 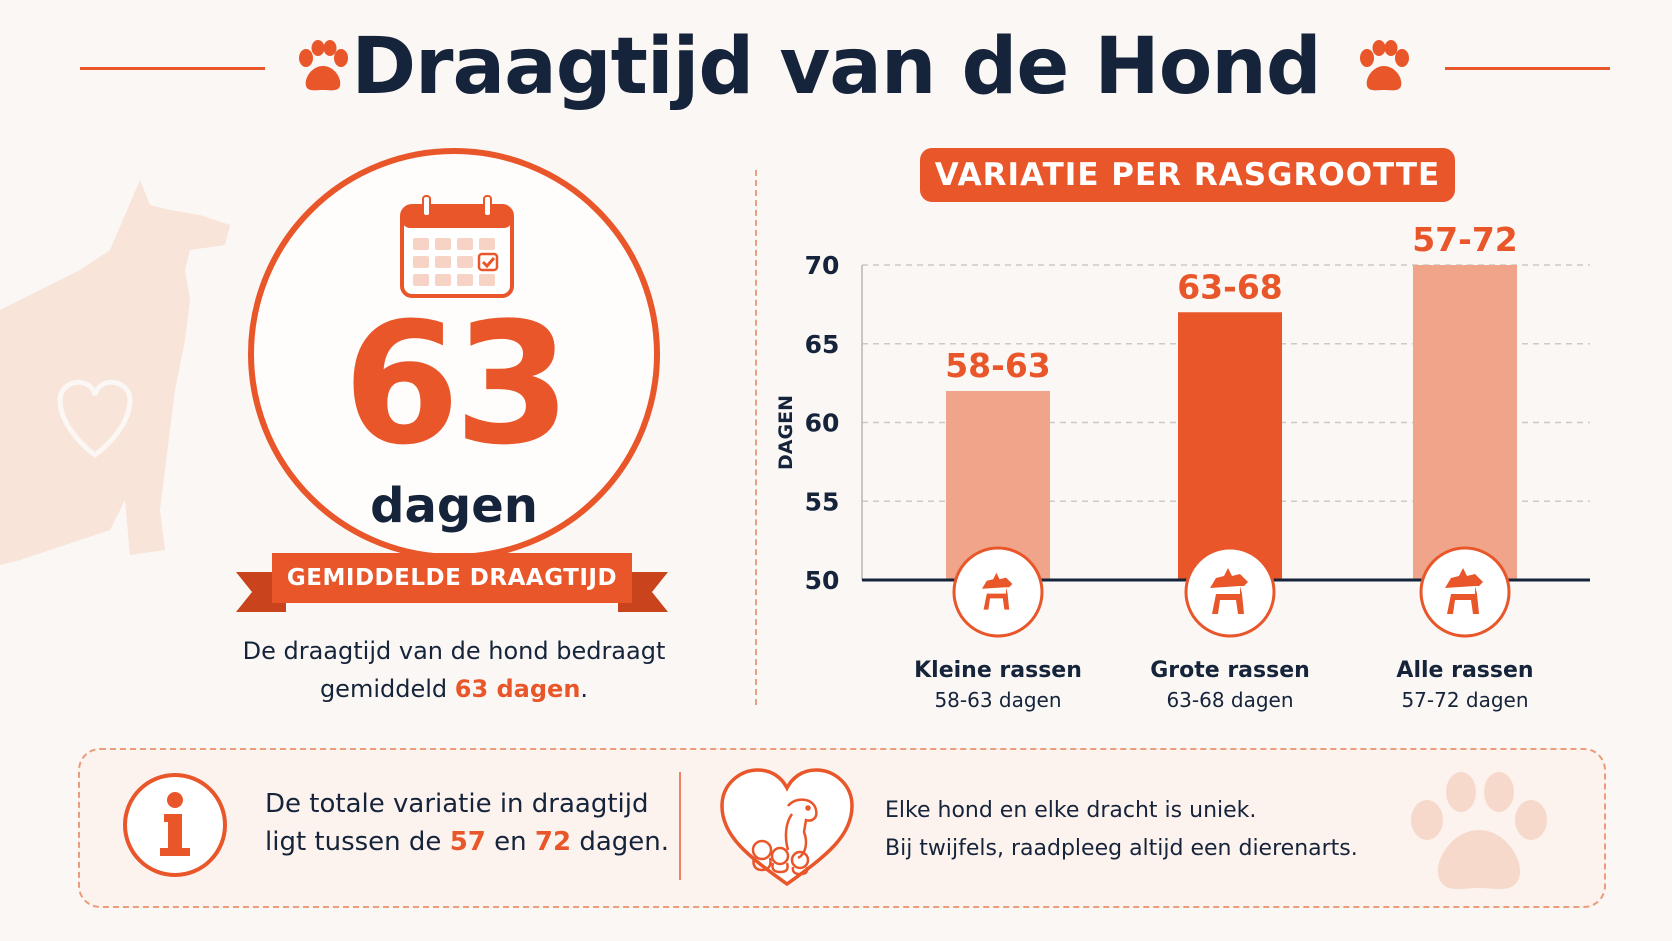 What do you see at coordinates (1479, 831) in the screenshot?
I see `paw-watermark-icon` at bounding box center [1479, 831].